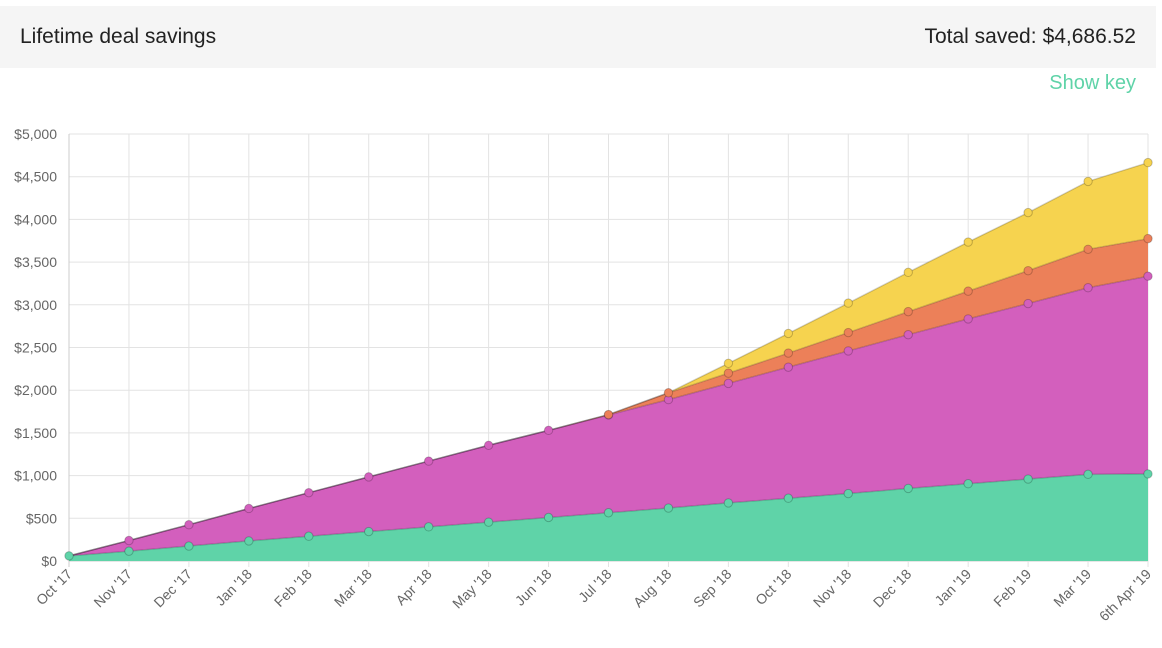 This screenshot has width=1162, height=648. I want to click on y-tick-label: $5,000, so click(35, 134).